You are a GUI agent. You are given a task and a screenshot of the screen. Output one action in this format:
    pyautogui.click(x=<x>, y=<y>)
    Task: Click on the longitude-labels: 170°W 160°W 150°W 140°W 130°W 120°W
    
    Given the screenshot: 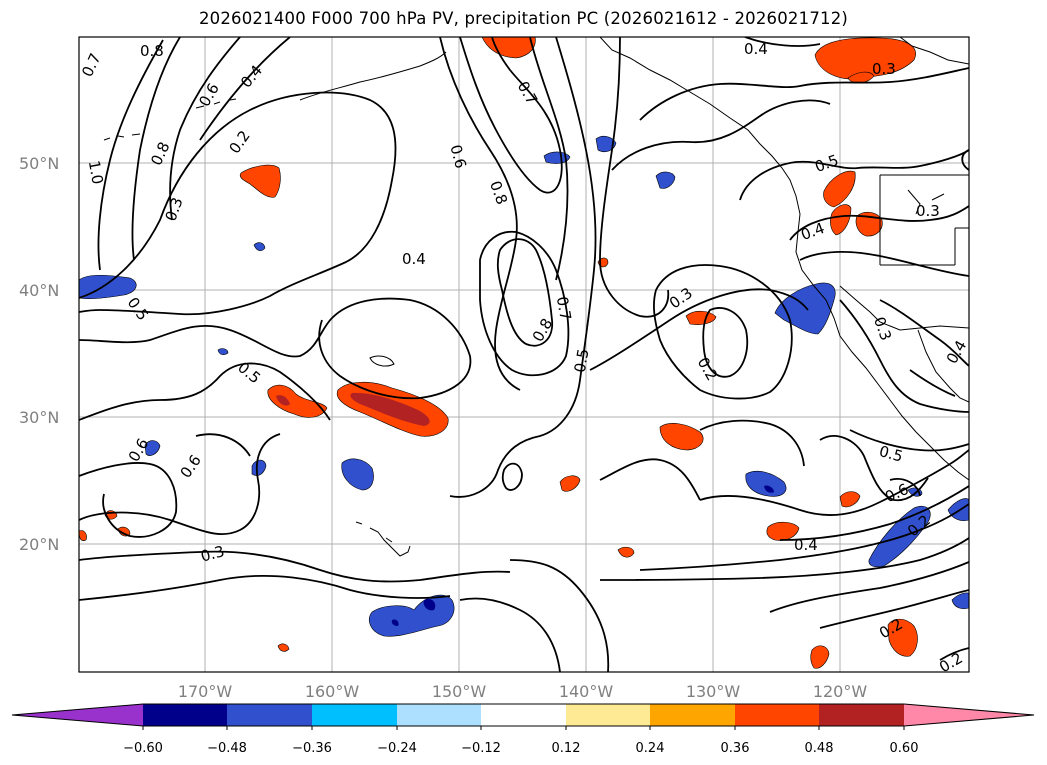 What is the action you would take?
    pyautogui.click(x=523, y=691)
    